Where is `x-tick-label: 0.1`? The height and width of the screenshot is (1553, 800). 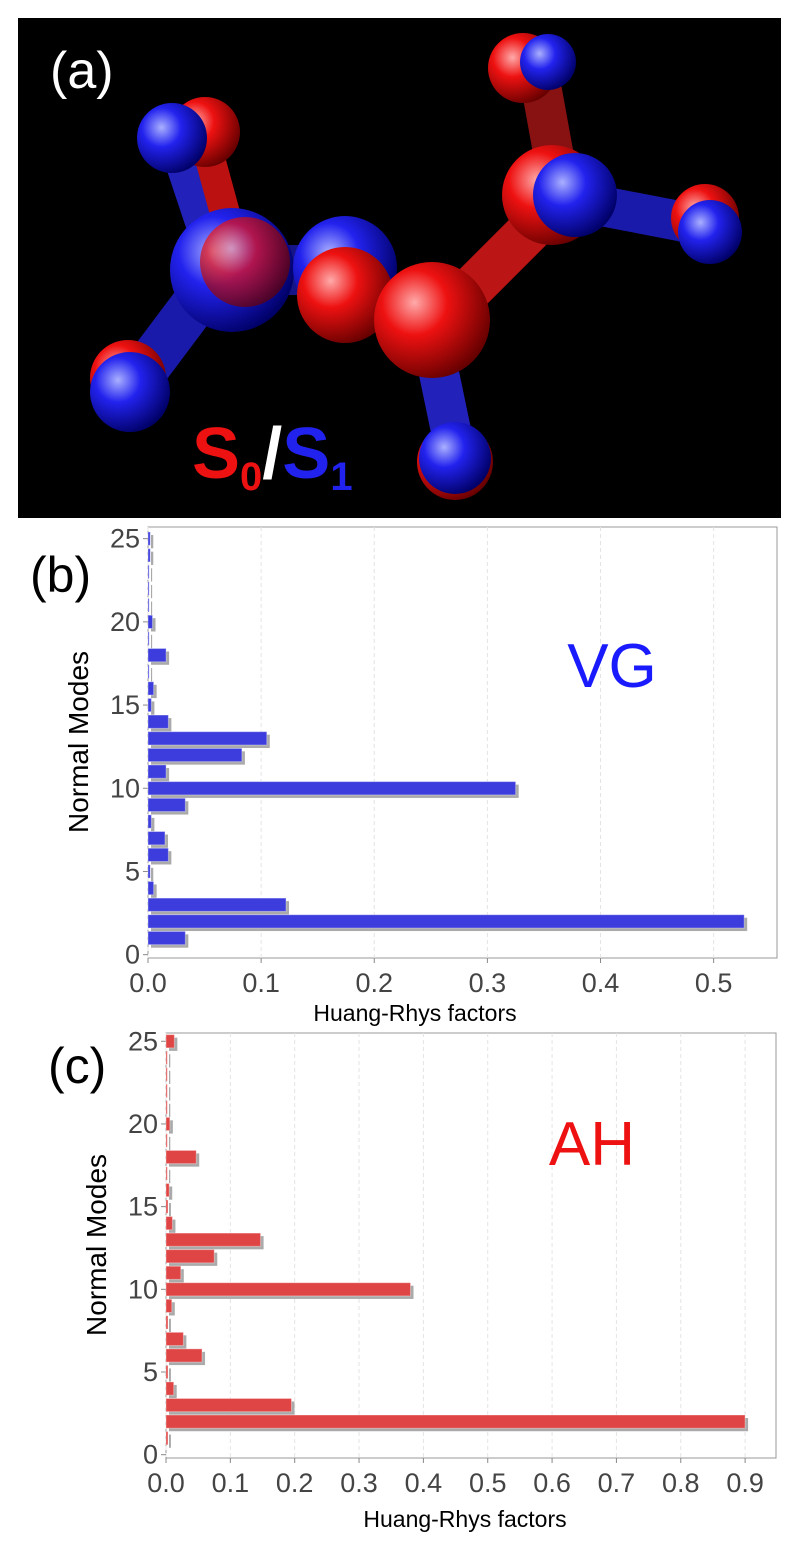 x-tick-label: 0.1 is located at coordinates (231, 1483).